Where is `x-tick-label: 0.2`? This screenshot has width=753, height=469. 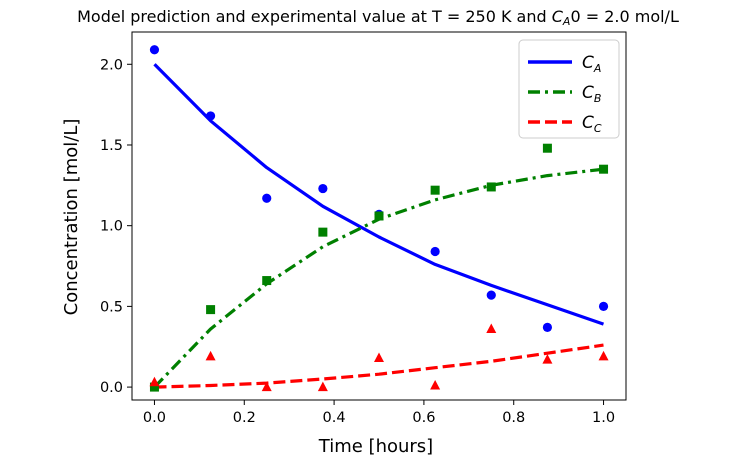 x-tick-label: 0.2 is located at coordinates (244, 418).